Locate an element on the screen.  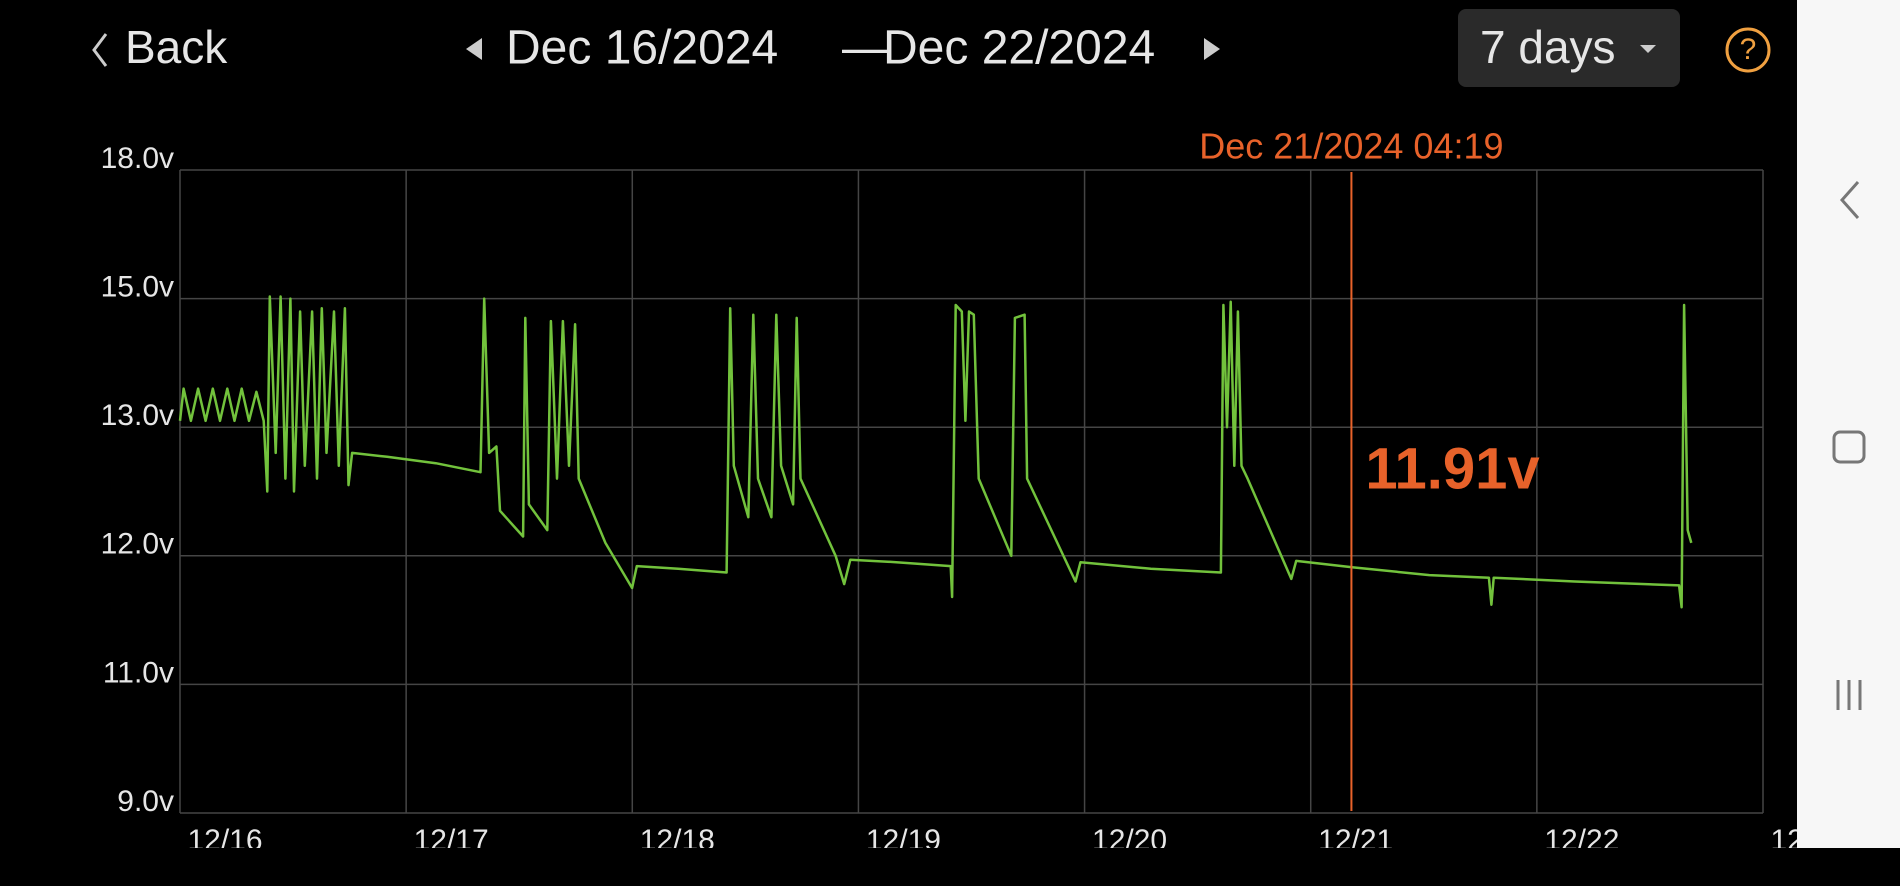
period-dropdown: 7 days is located at coordinates (1569, 48).